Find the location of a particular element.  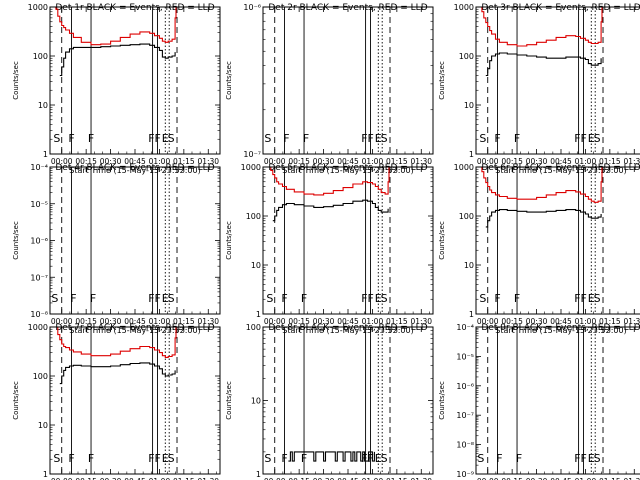

y-tick-label: 10⁻⁵ is located at coordinates (39, 204).